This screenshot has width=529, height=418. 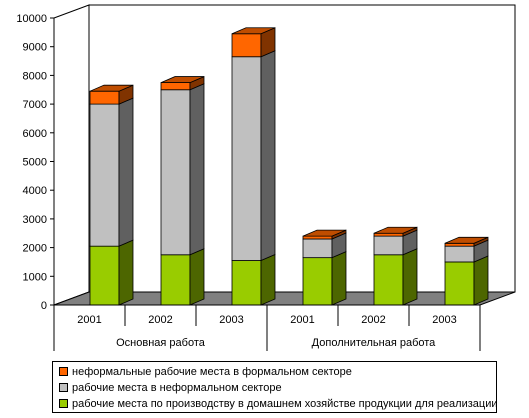 What do you see at coordinates (35, 134) in the screenshot?
I see `y-tick-label: 6000` at bounding box center [35, 134].